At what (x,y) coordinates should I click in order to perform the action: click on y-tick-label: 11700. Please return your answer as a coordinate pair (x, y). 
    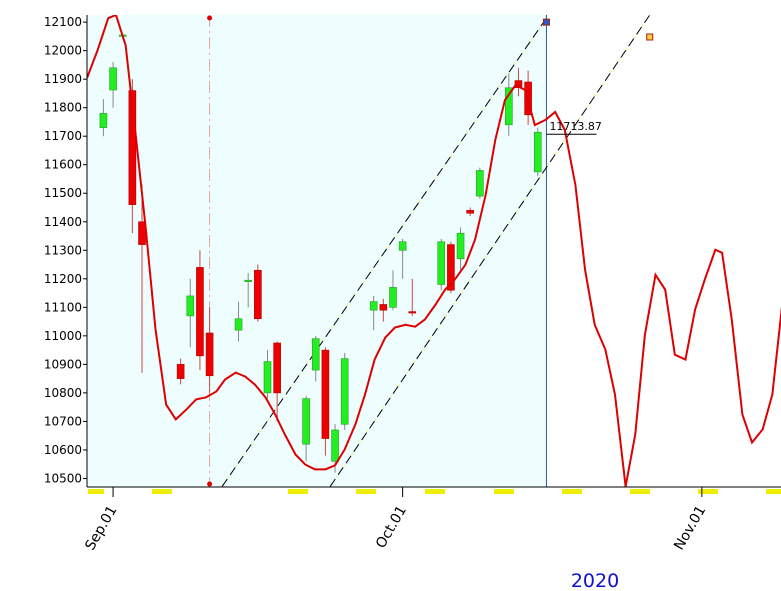
    Looking at the image, I should click on (63, 136).